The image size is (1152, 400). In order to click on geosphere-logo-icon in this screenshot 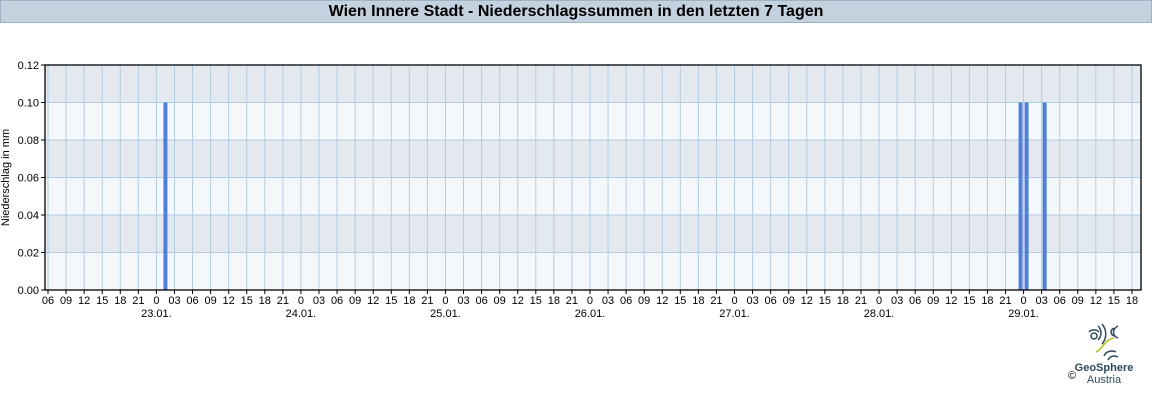, I will do `click(1103, 342)`.